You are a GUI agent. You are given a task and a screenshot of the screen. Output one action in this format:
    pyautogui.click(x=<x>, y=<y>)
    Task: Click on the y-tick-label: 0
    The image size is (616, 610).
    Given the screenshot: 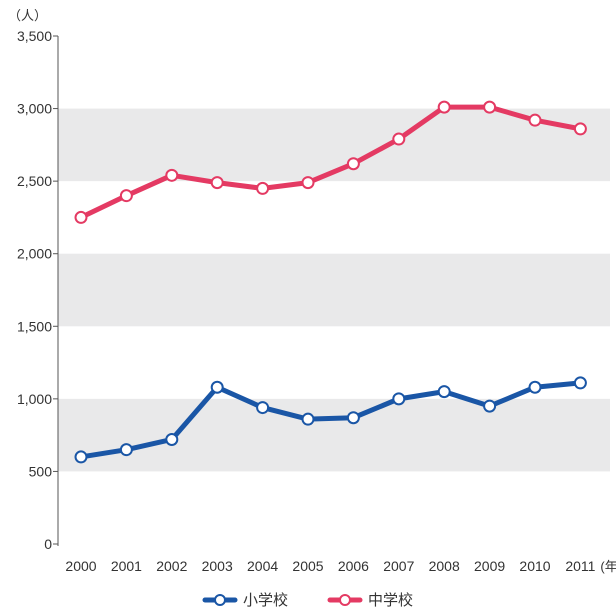 What is the action you would take?
    pyautogui.click(x=48, y=544)
    